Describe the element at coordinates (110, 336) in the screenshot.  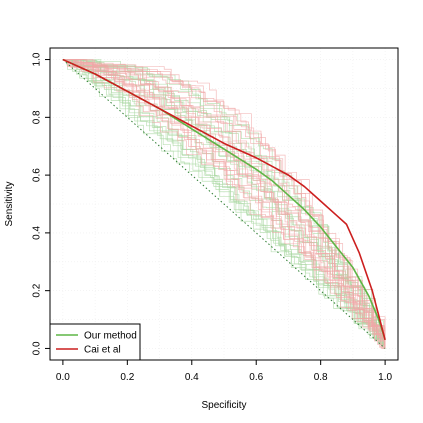
I see `legend-label-our-method: Our method` at that location.